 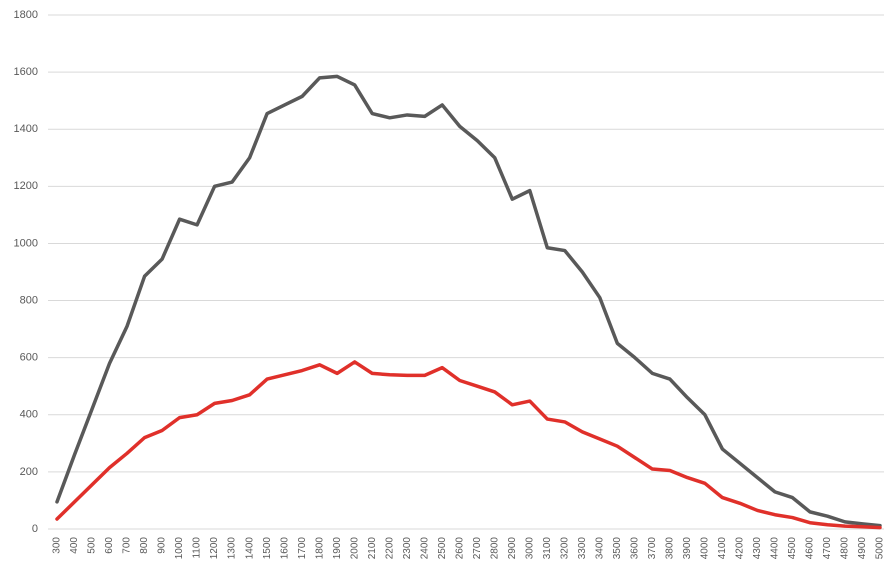 What do you see at coordinates (29, 415) in the screenshot?
I see `y-tick-label: 400` at bounding box center [29, 415].